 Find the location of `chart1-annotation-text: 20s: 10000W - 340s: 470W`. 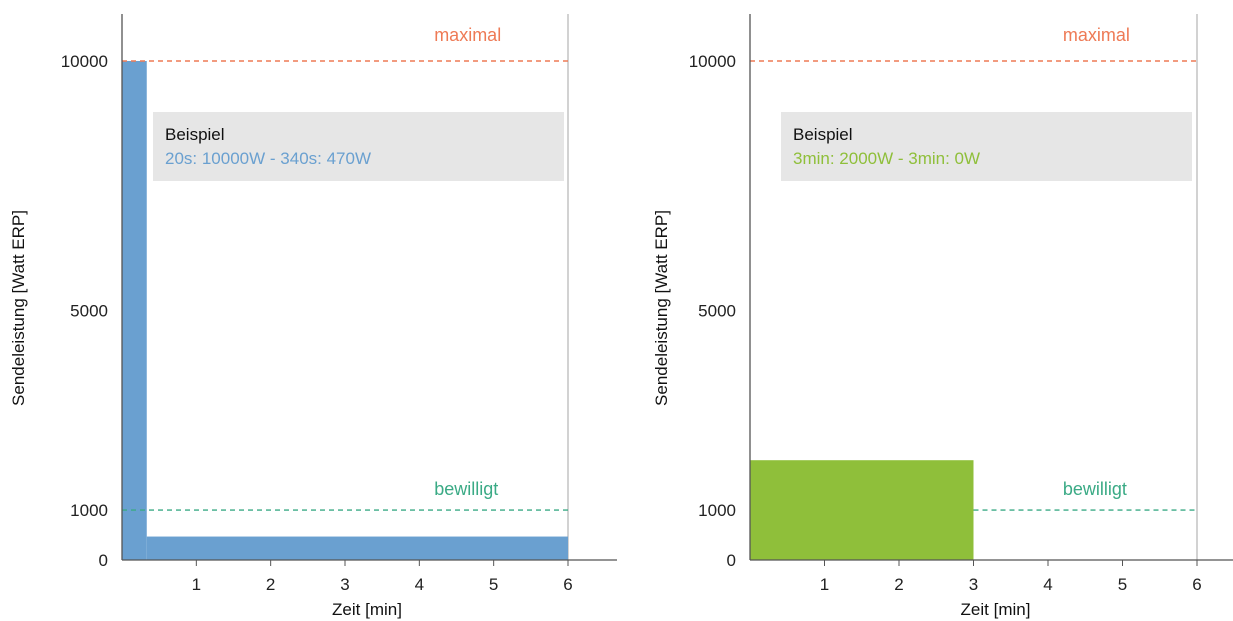

chart1-annotation-text: 20s: 10000W - 340s: 470W is located at coordinates (268, 158).